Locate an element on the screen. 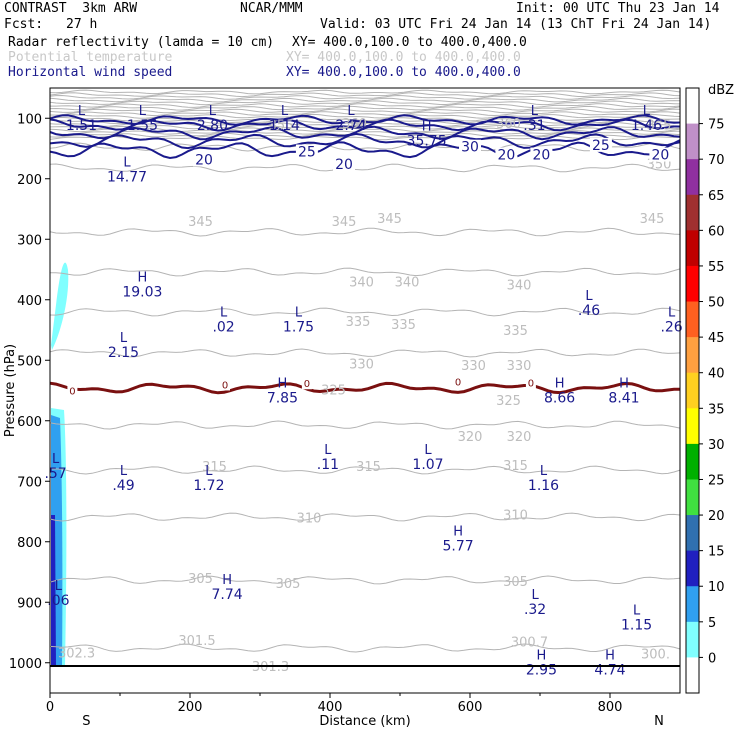 This screenshot has height=740, width=740. y-tick-label-1: 200 is located at coordinates (29, 180).